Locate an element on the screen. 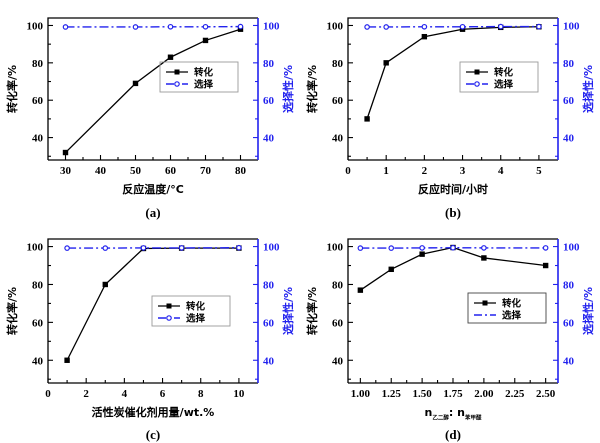  x-tick-label: 6 is located at coordinates (163, 394).